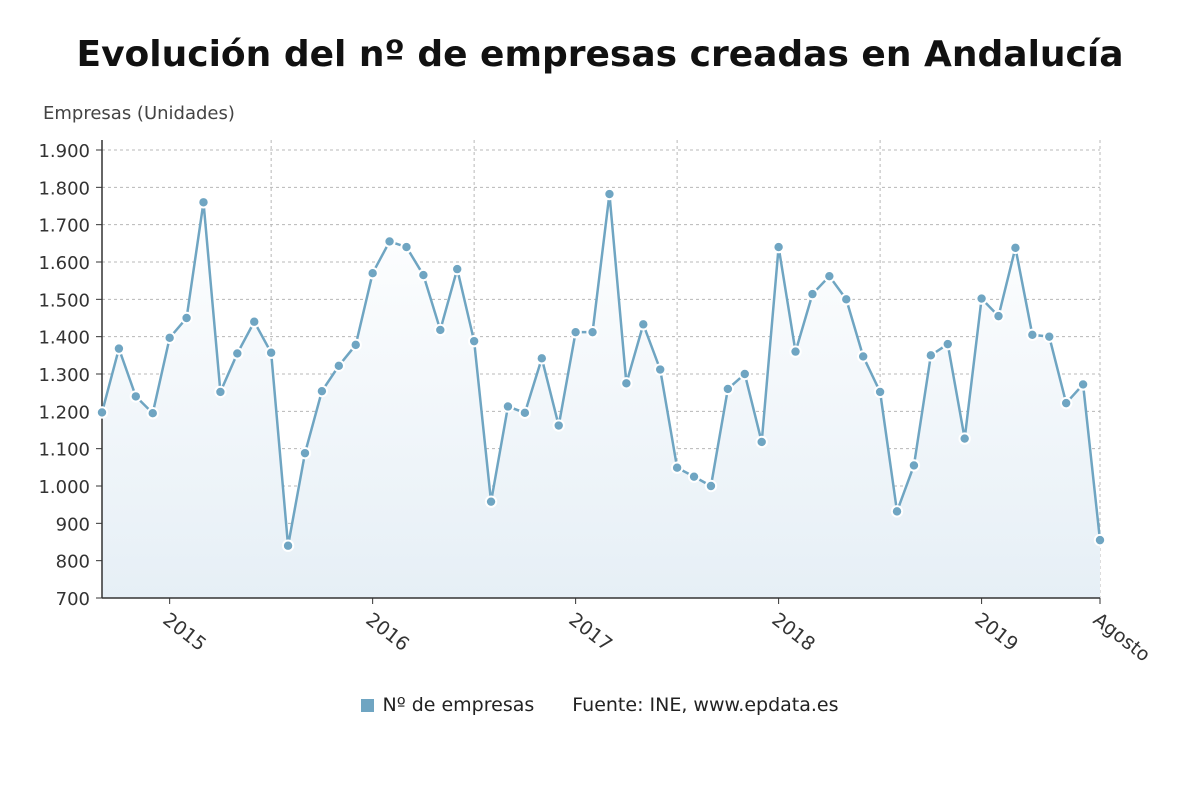 The height and width of the screenshot is (808, 1200). Describe the element at coordinates (64, 300) in the screenshot. I see `y-tick-label: 1.500` at that location.